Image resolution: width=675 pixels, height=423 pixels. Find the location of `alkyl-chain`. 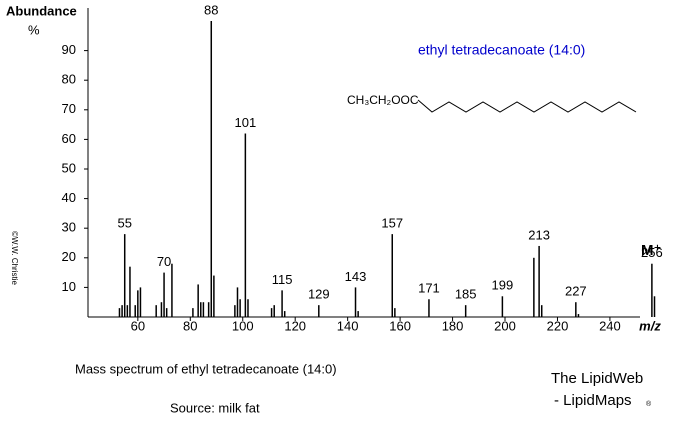

alkyl-chain is located at coordinates (527, 106).